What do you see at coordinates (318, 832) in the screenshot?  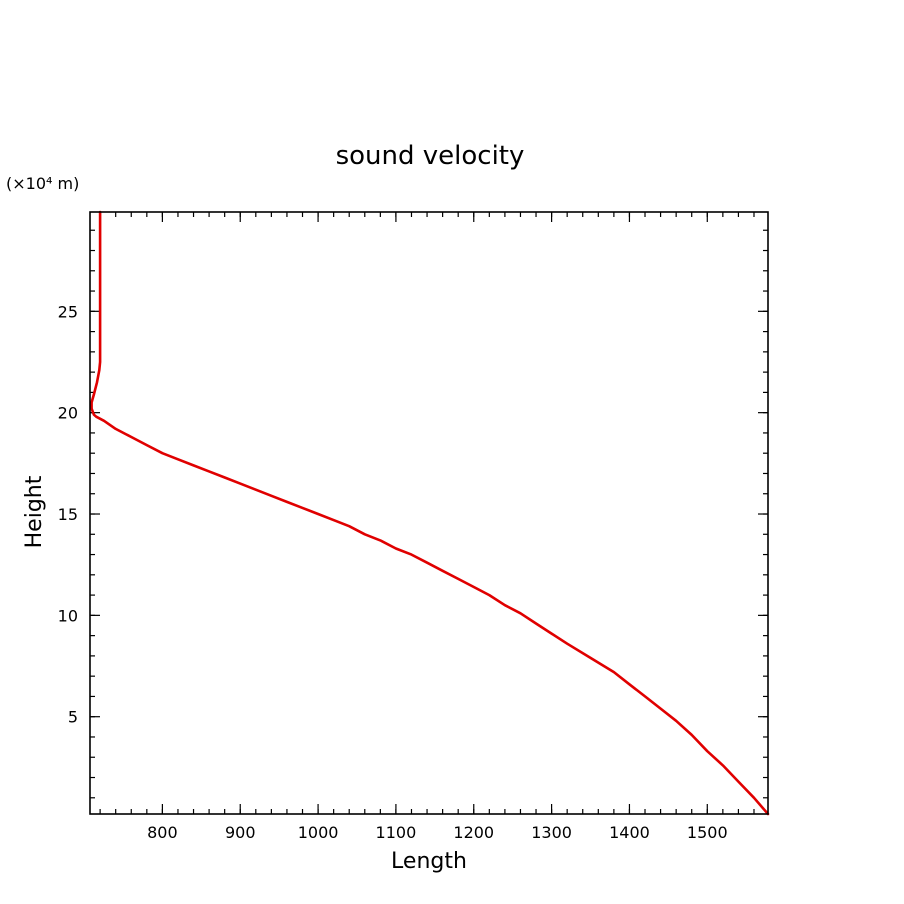 I see `x-tick-label: 1000` at bounding box center [318, 832].